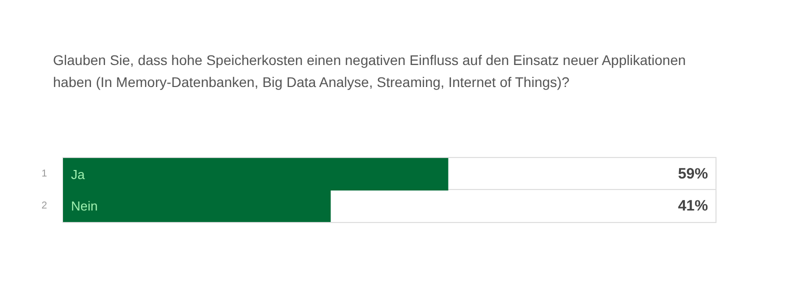 The image size is (800, 302). I want to click on chart-title: Glauben Sie, dass hohe Speicherkosten einen negativen Einfluss auf den Einsatz neuer Applikationen haben (In Memory-Datenbanken, Big Data Analyse, Streaming, Internet of Things)?, so click(371, 71).